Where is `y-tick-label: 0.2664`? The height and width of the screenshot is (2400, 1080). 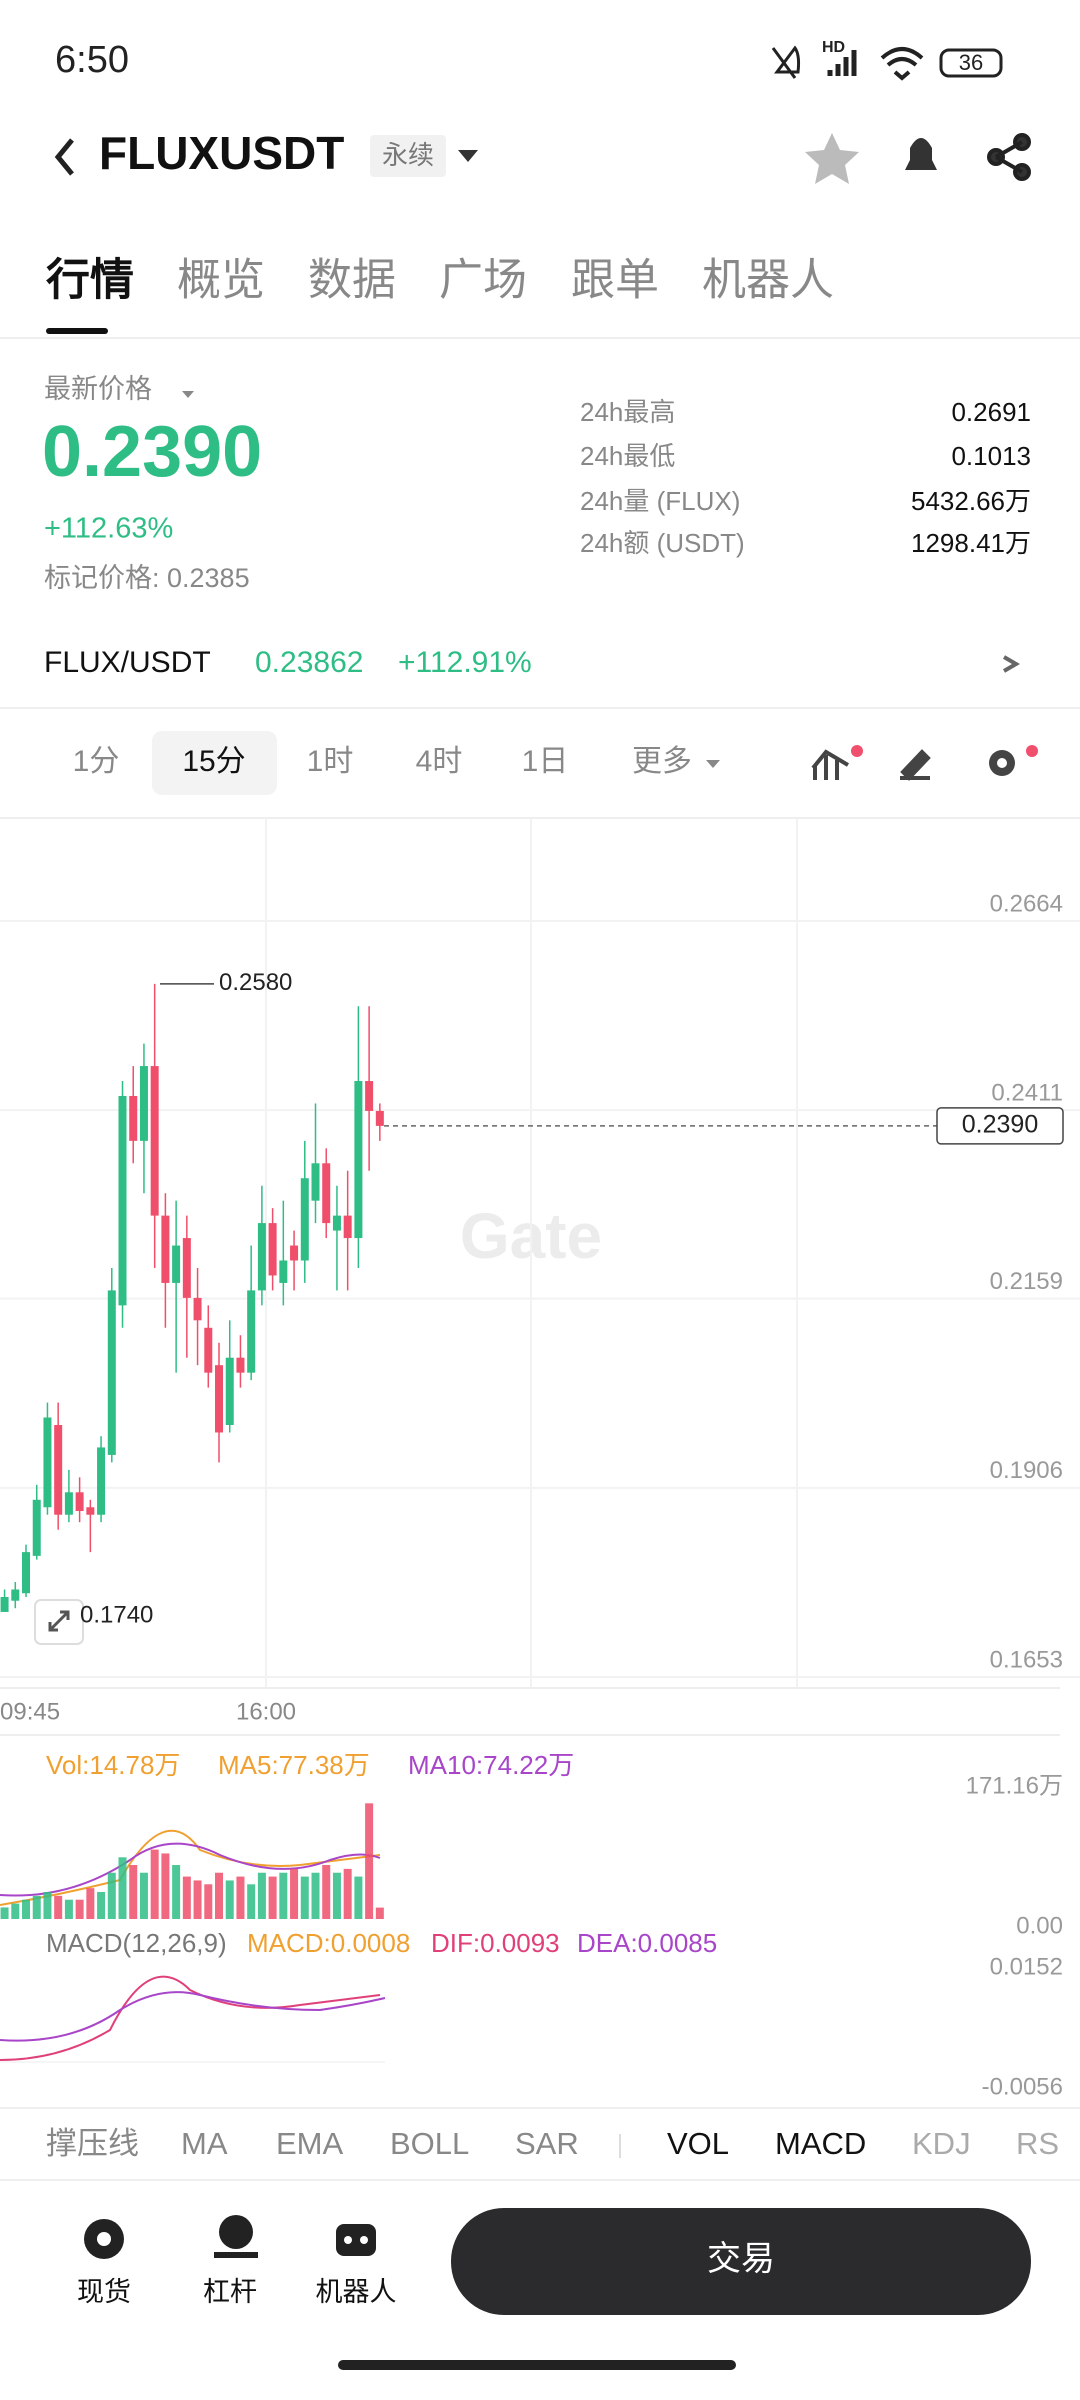 y-tick-label: 0.2664 is located at coordinates (1026, 903).